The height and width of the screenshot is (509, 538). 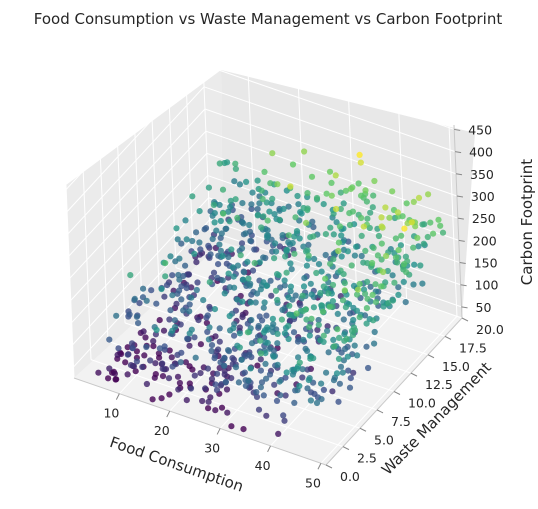 What do you see at coordinates (367, 458) in the screenshot?
I see `y-tick-label: 2.5` at bounding box center [367, 458].